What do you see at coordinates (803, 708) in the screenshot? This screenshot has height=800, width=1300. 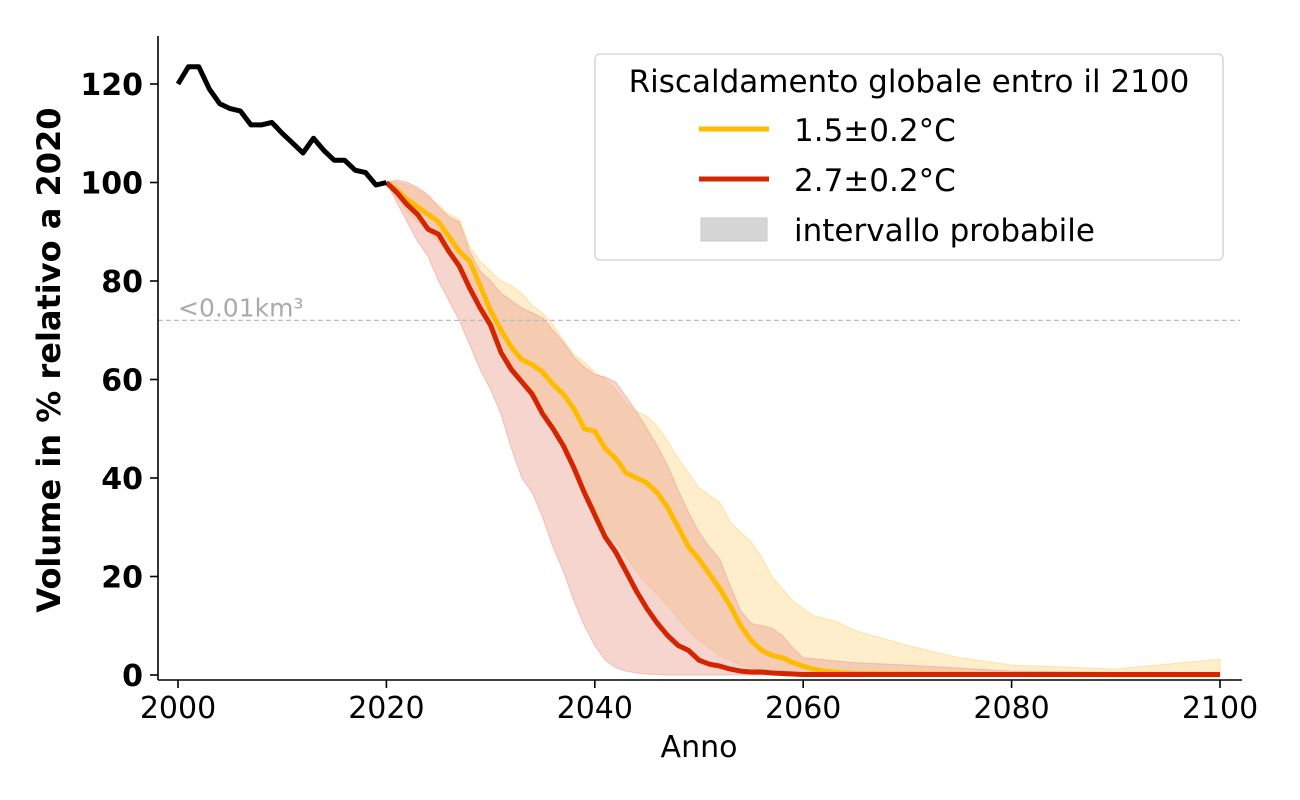 I see `x-tick-label-2060: 2060` at bounding box center [803, 708].